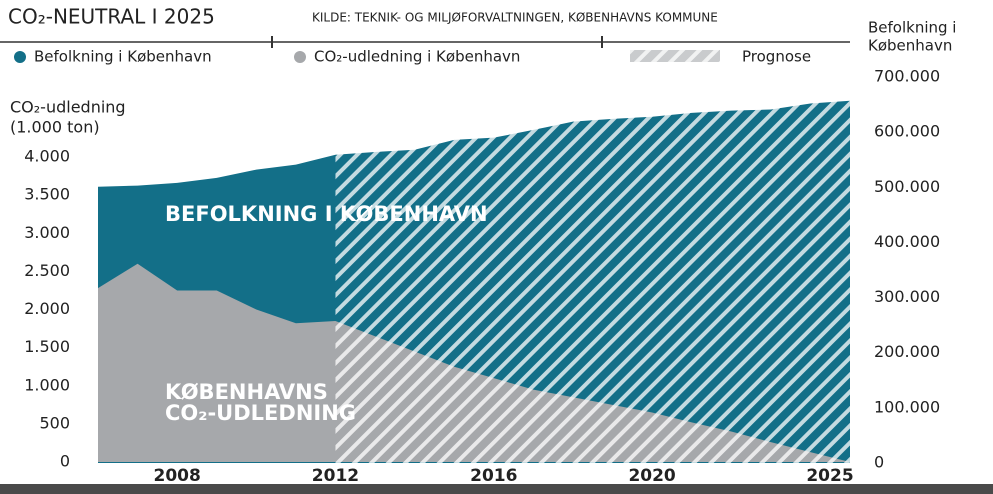 Image resolution: width=993 pixels, height=494 pixels. What do you see at coordinates (246, 392) in the screenshot?
I see `annotation: KØBENHAVNS` at bounding box center [246, 392].